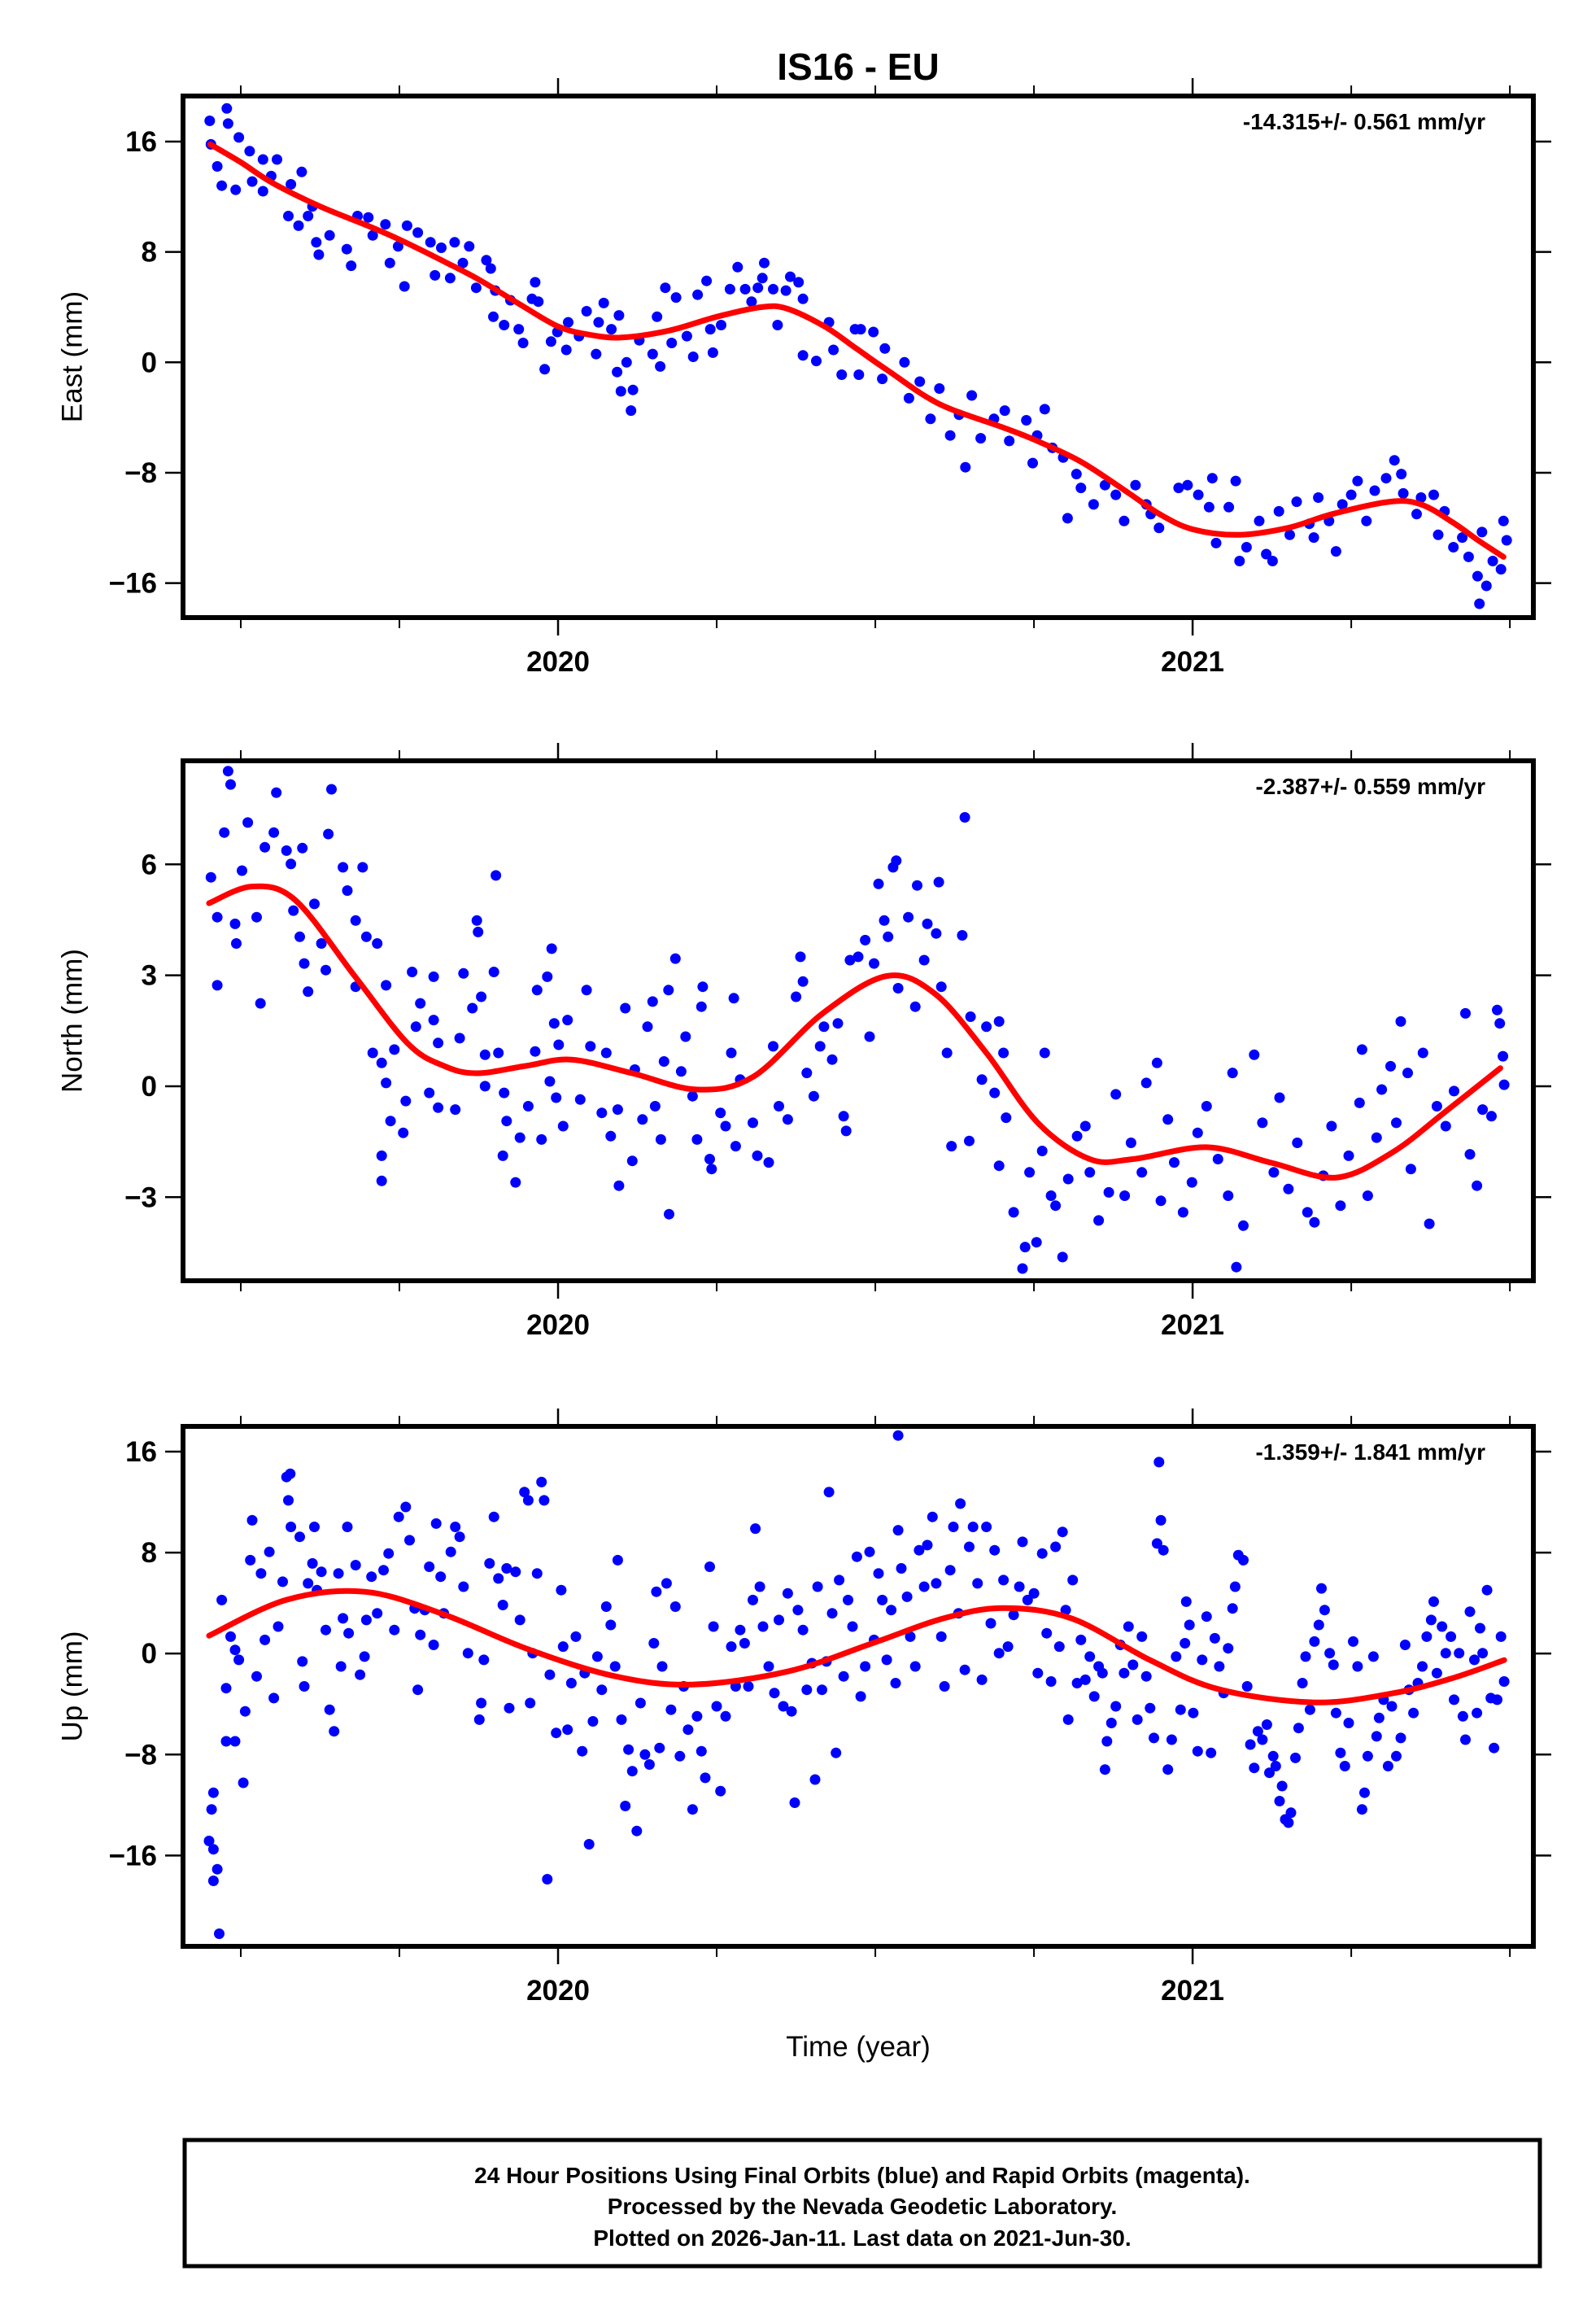 This screenshot has height=2306, width=1596. I want to click on y-tick-label: 8, so click(149, 253).